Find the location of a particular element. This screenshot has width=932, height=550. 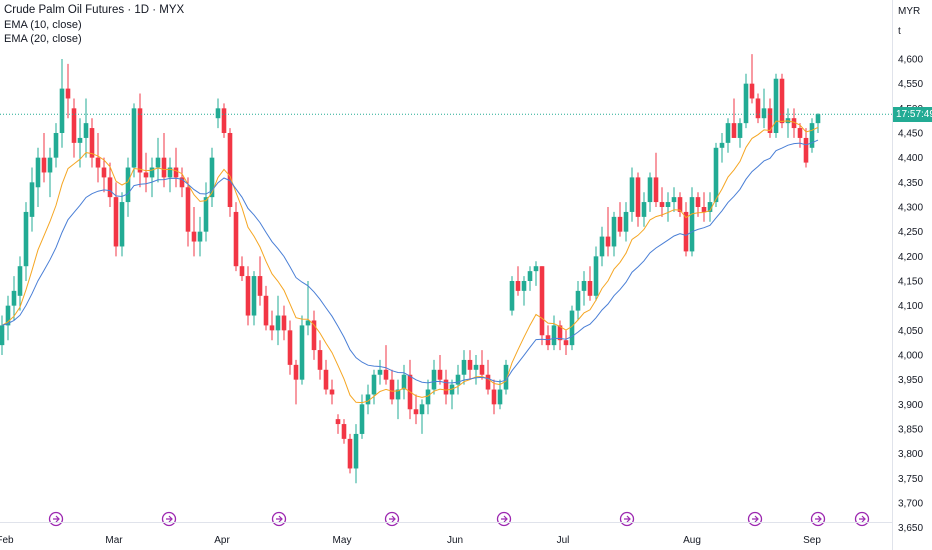

x-tick-label: Jul is located at coordinates (563, 540).